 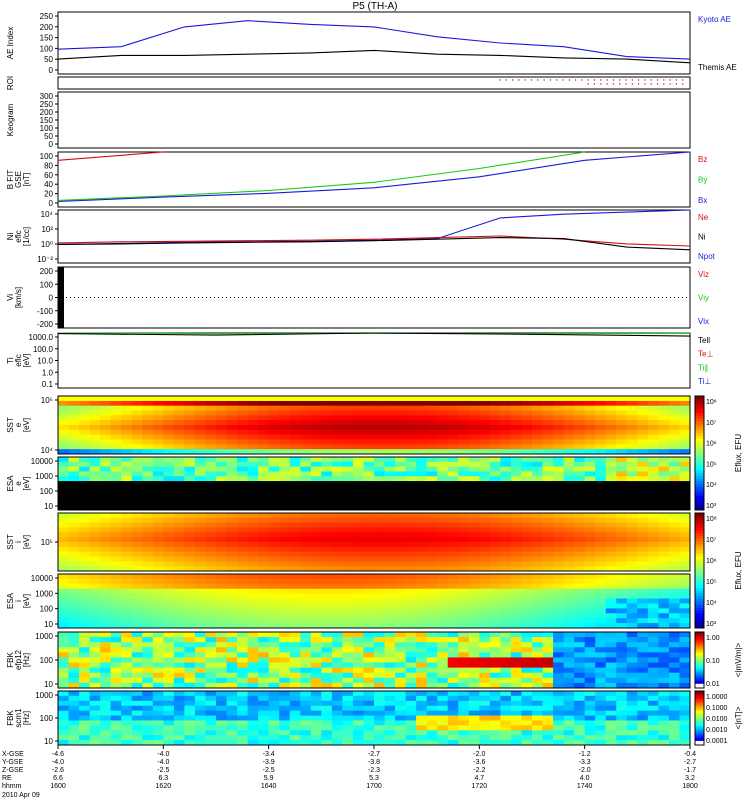 I want to click on legend-entry: Viz, so click(x=703, y=274).